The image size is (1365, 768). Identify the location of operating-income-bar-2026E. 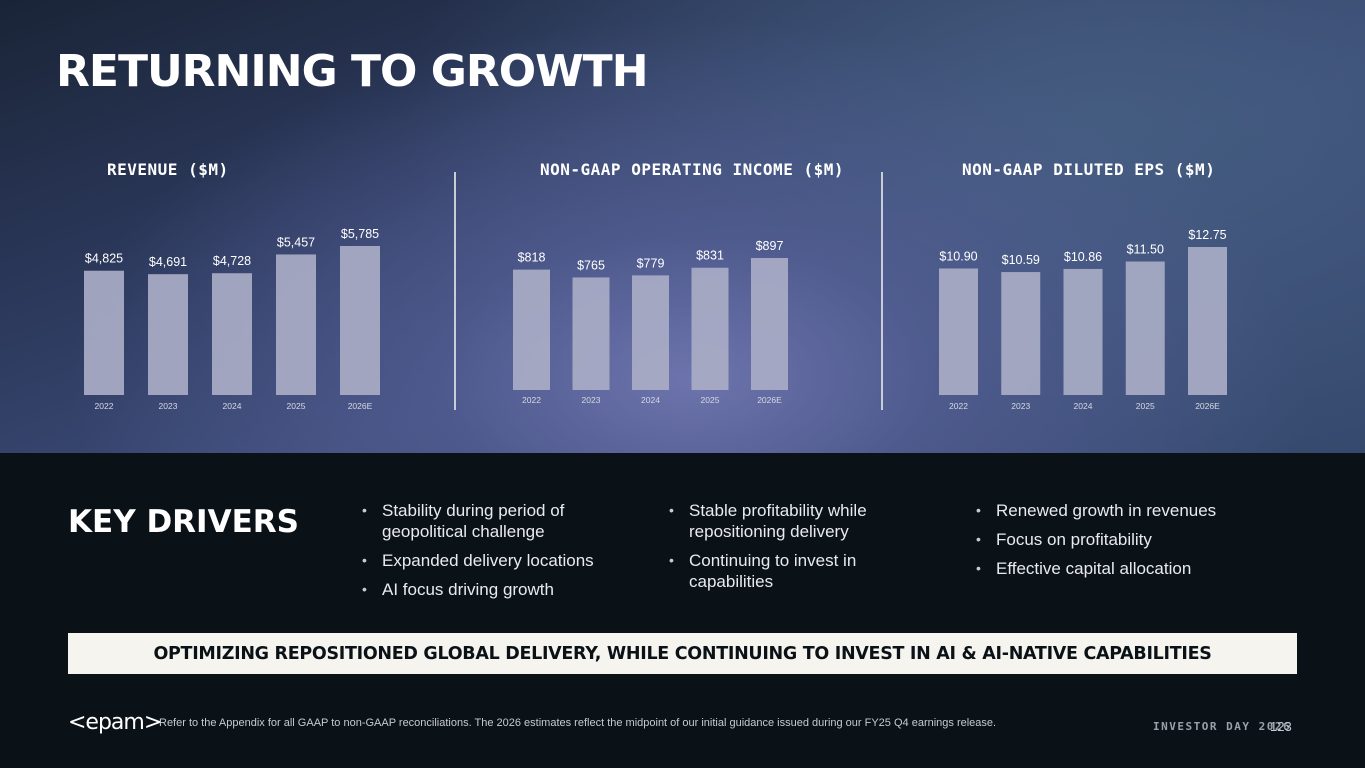
(769, 324).